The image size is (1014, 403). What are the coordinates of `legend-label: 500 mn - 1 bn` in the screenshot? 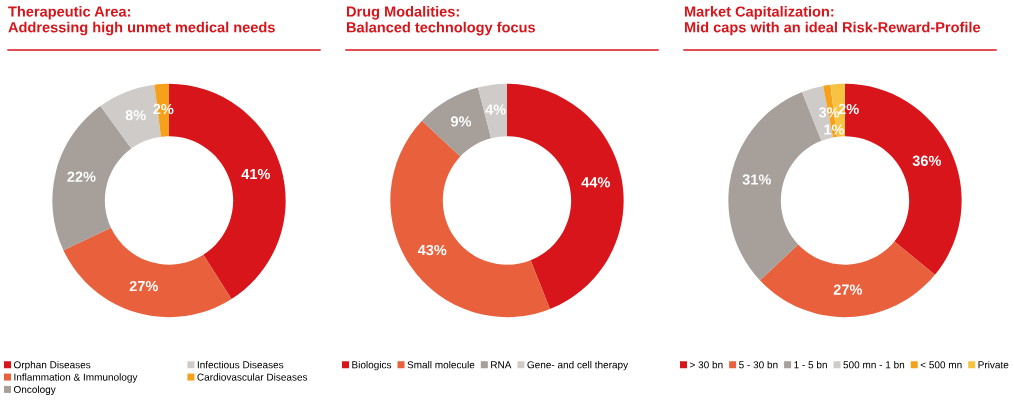 It's located at (874, 365).